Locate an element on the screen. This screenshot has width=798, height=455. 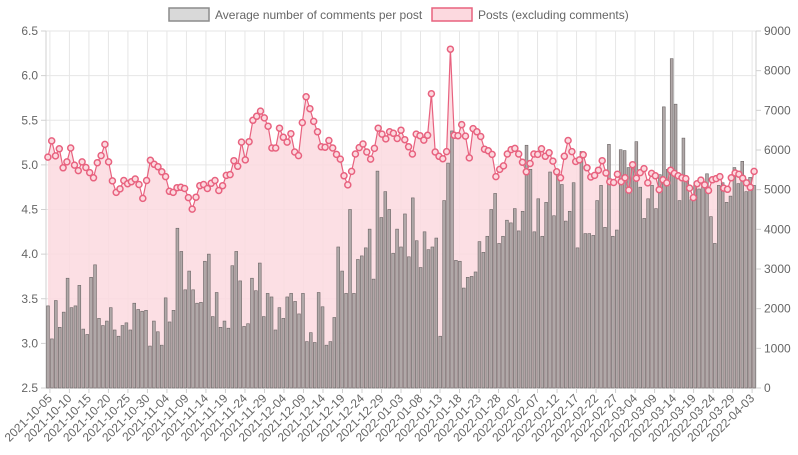
y-left-tick-label: 6.0 is located at coordinates (29, 76).